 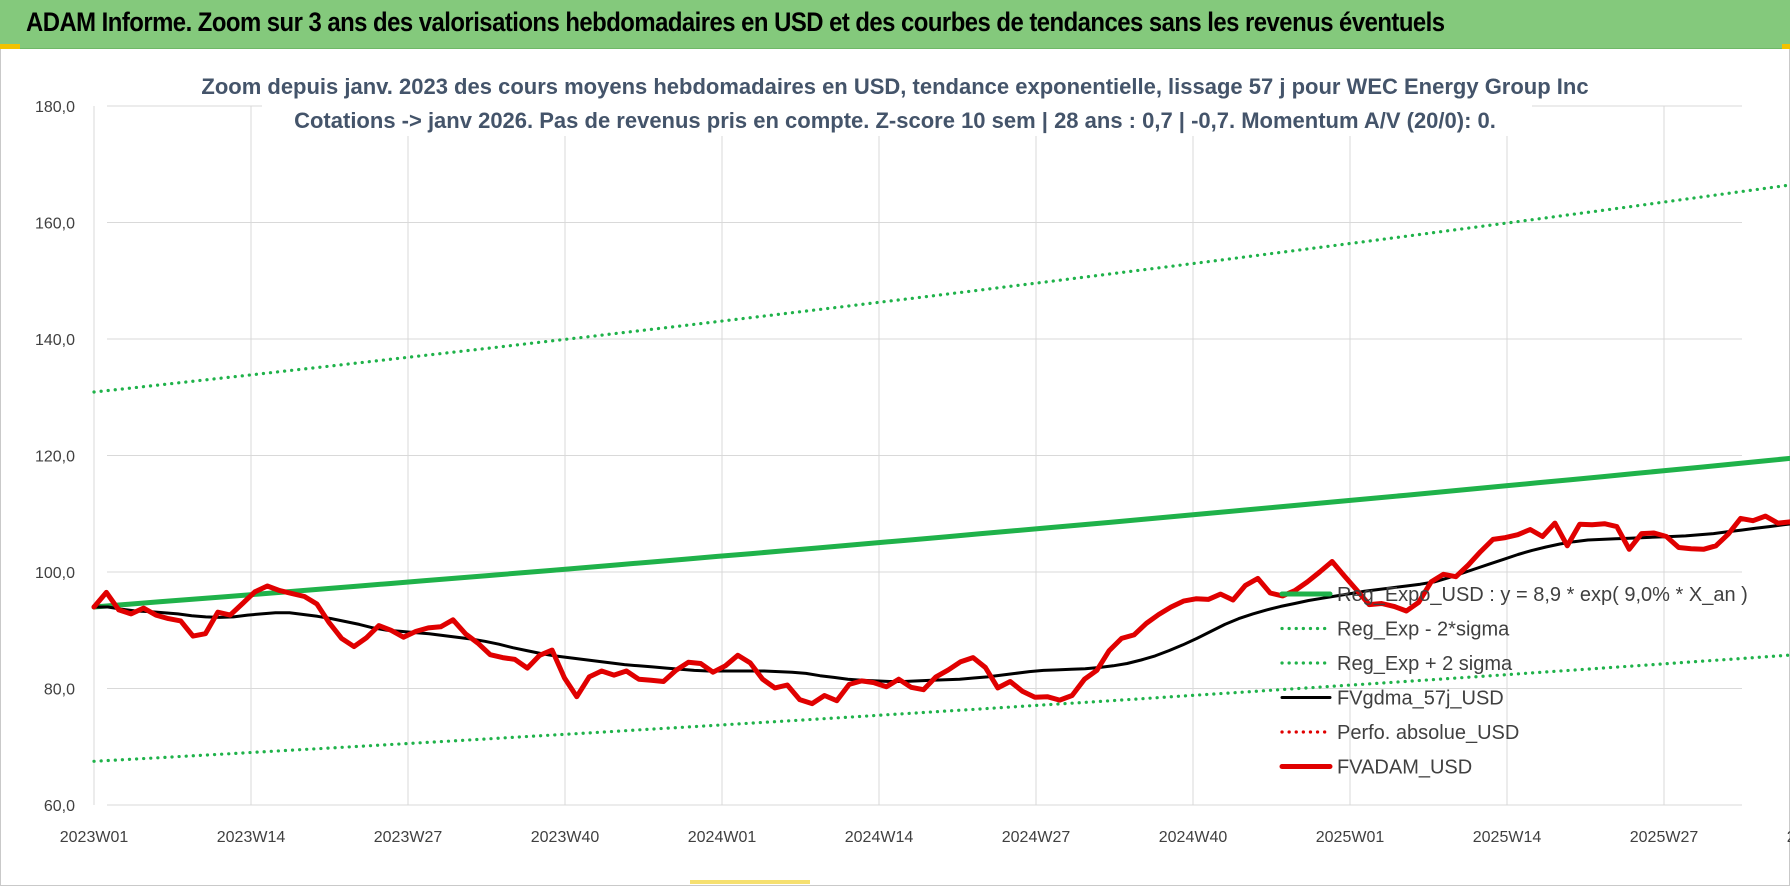 What do you see at coordinates (1507, 837) in the screenshot?
I see `x-tick-label: 2025W14` at bounding box center [1507, 837].